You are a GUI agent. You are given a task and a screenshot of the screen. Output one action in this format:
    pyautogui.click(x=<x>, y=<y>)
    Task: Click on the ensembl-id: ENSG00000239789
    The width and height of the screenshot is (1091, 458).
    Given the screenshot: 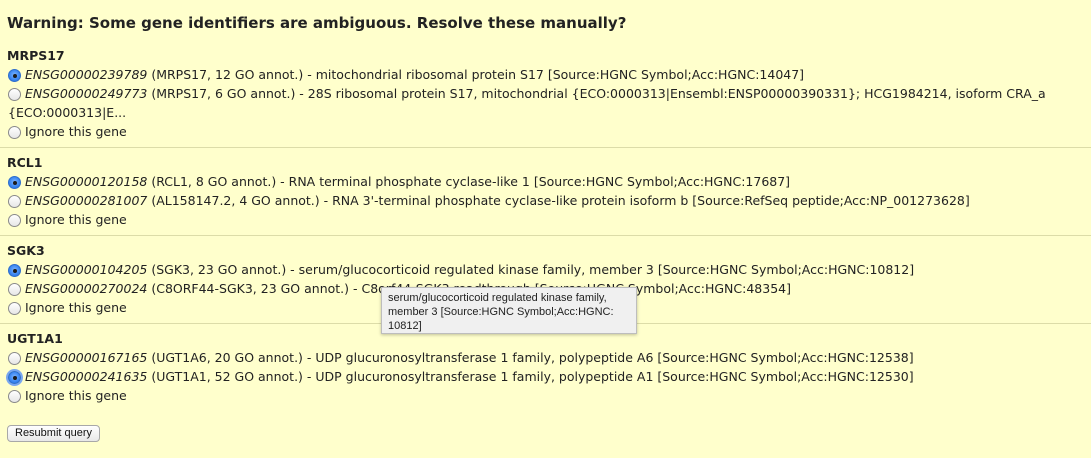 What is the action you would take?
    pyautogui.click(x=86, y=74)
    